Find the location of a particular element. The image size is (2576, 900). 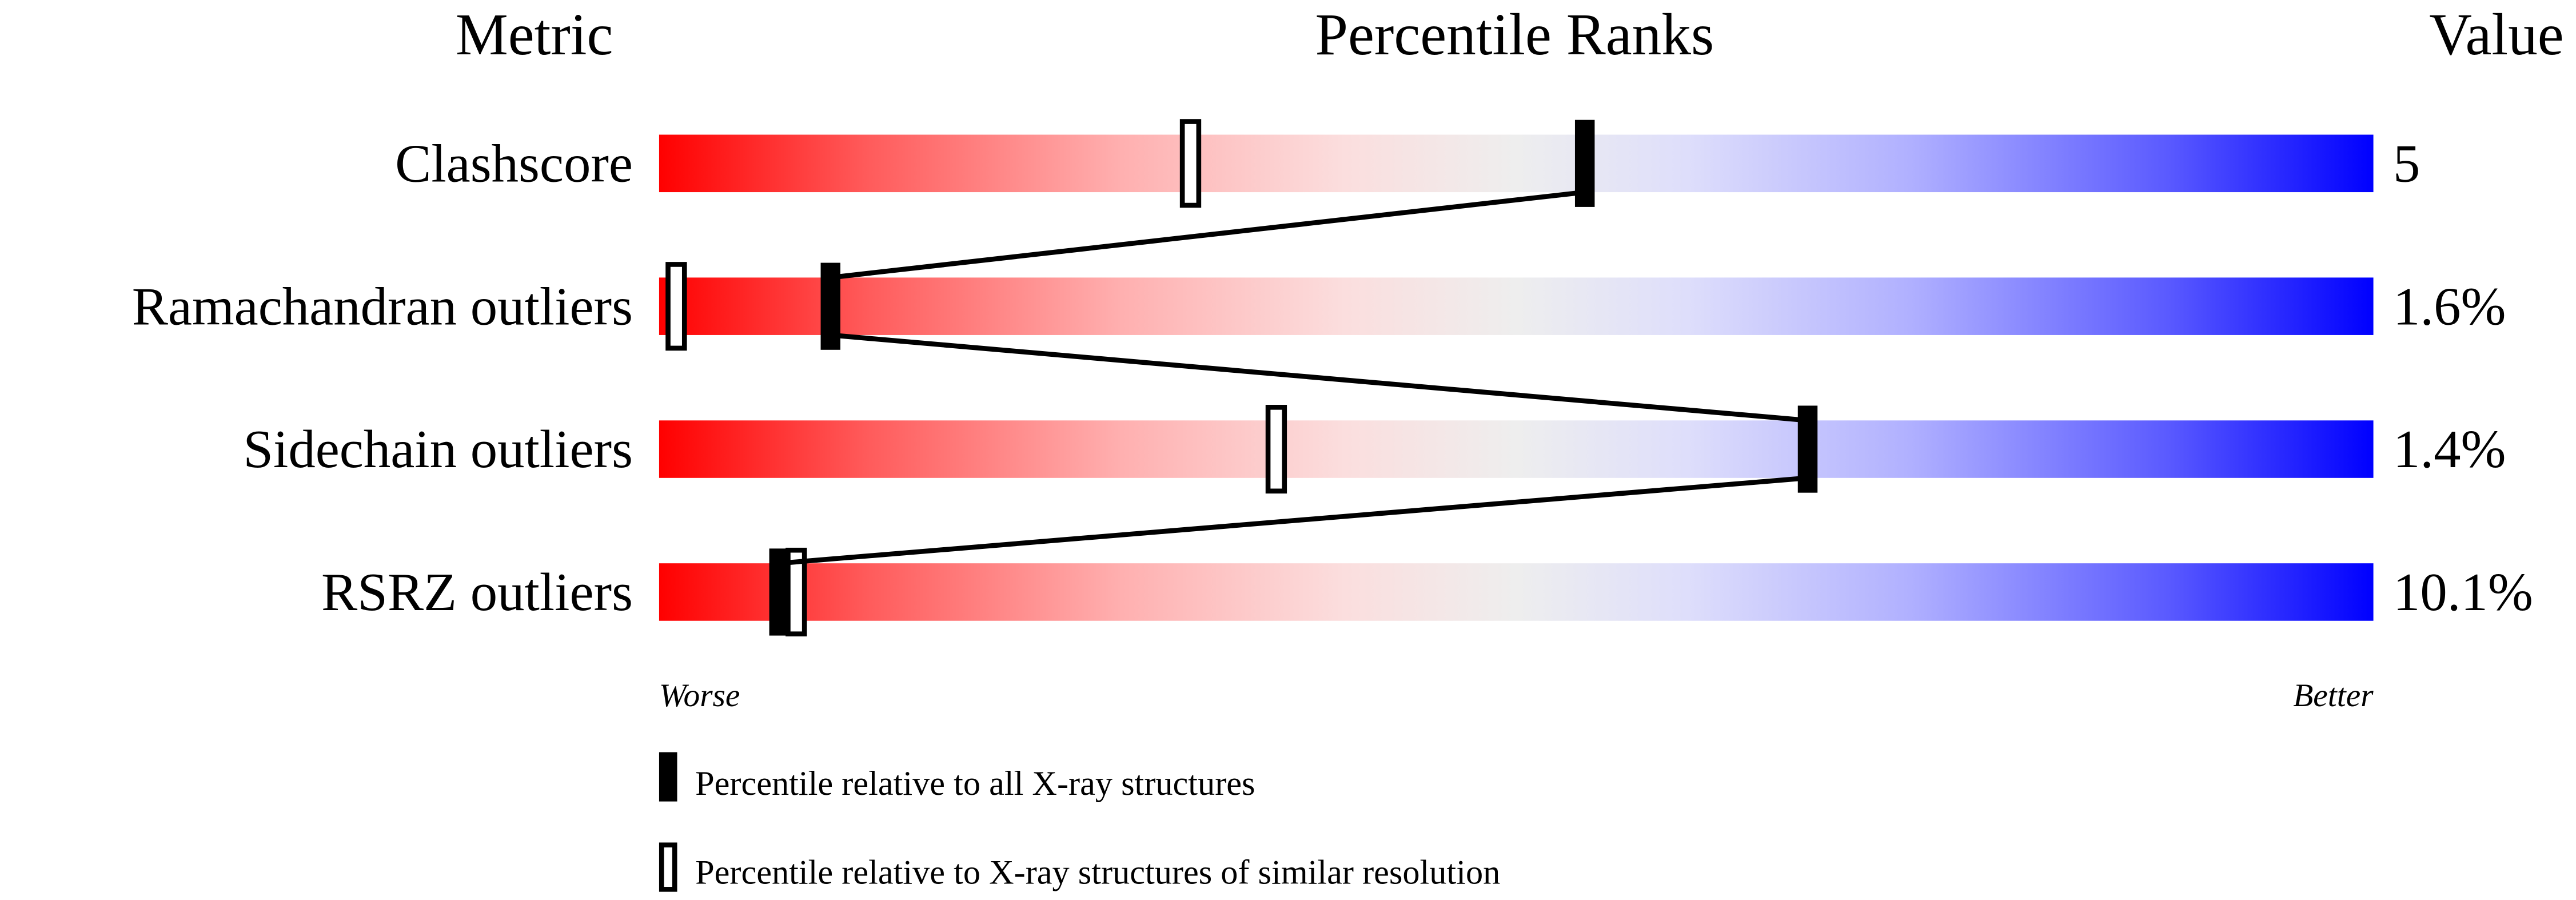

metric-row: Ramachandran outliers 1.6% is located at coordinates (1319, 306).